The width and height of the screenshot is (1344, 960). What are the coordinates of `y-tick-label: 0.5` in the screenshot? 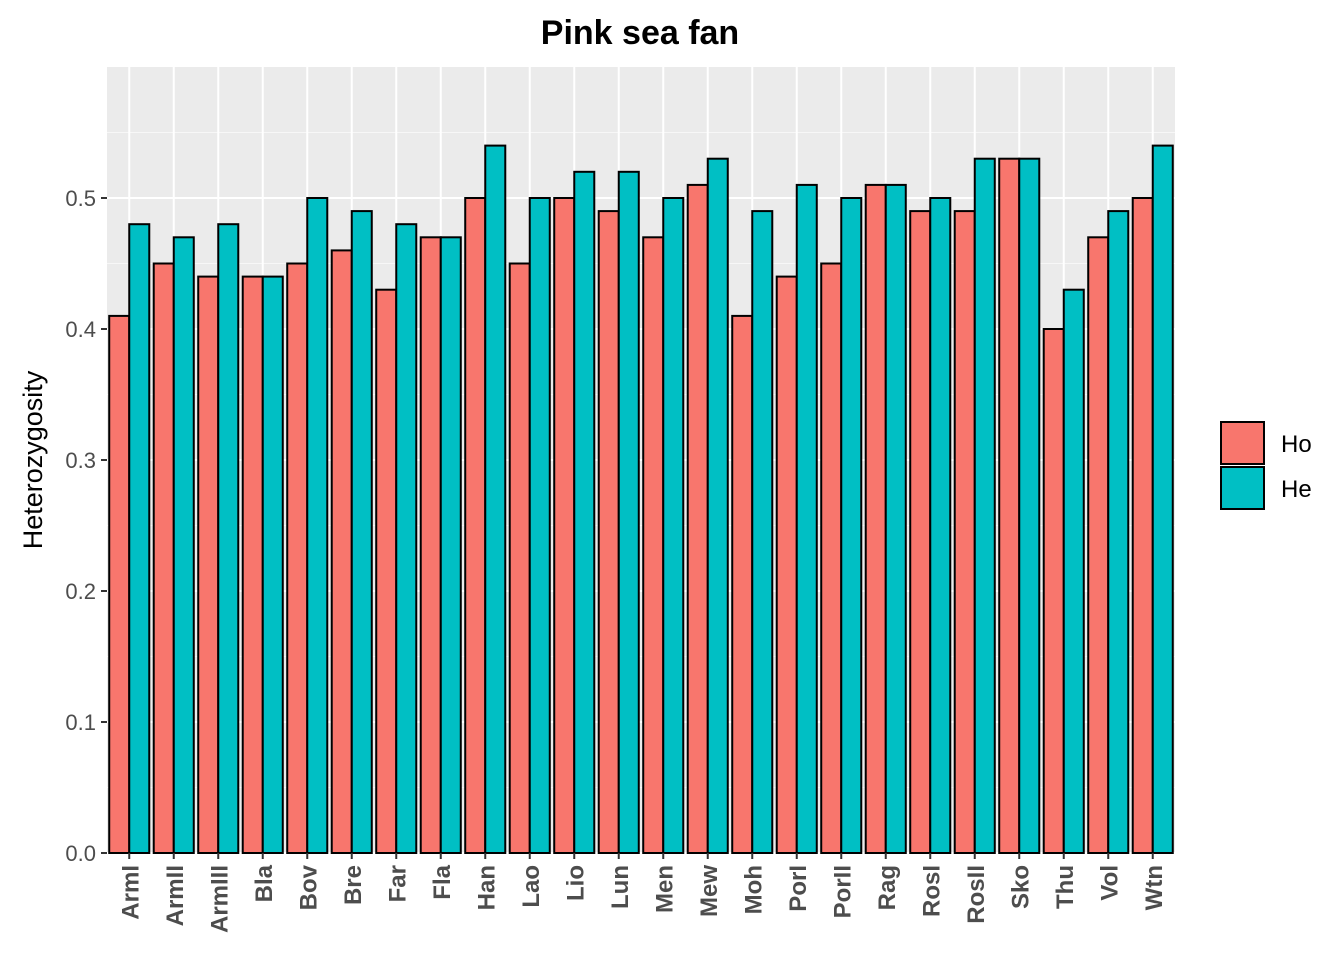 It's located at (80, 198).